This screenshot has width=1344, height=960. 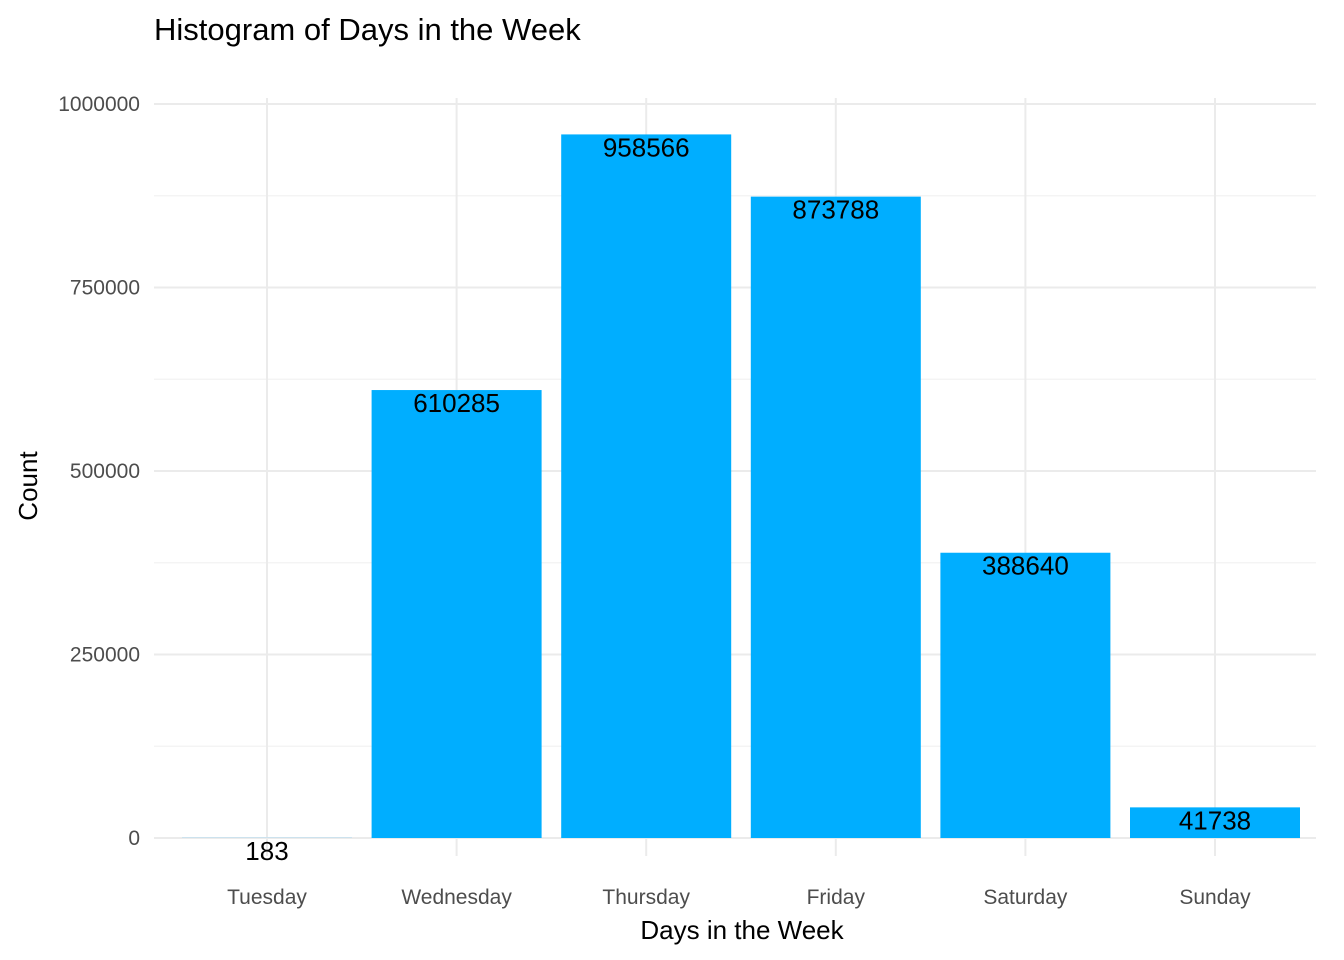 I want to click on data-label-sunday: 41738, so click(x=1215, y=820).